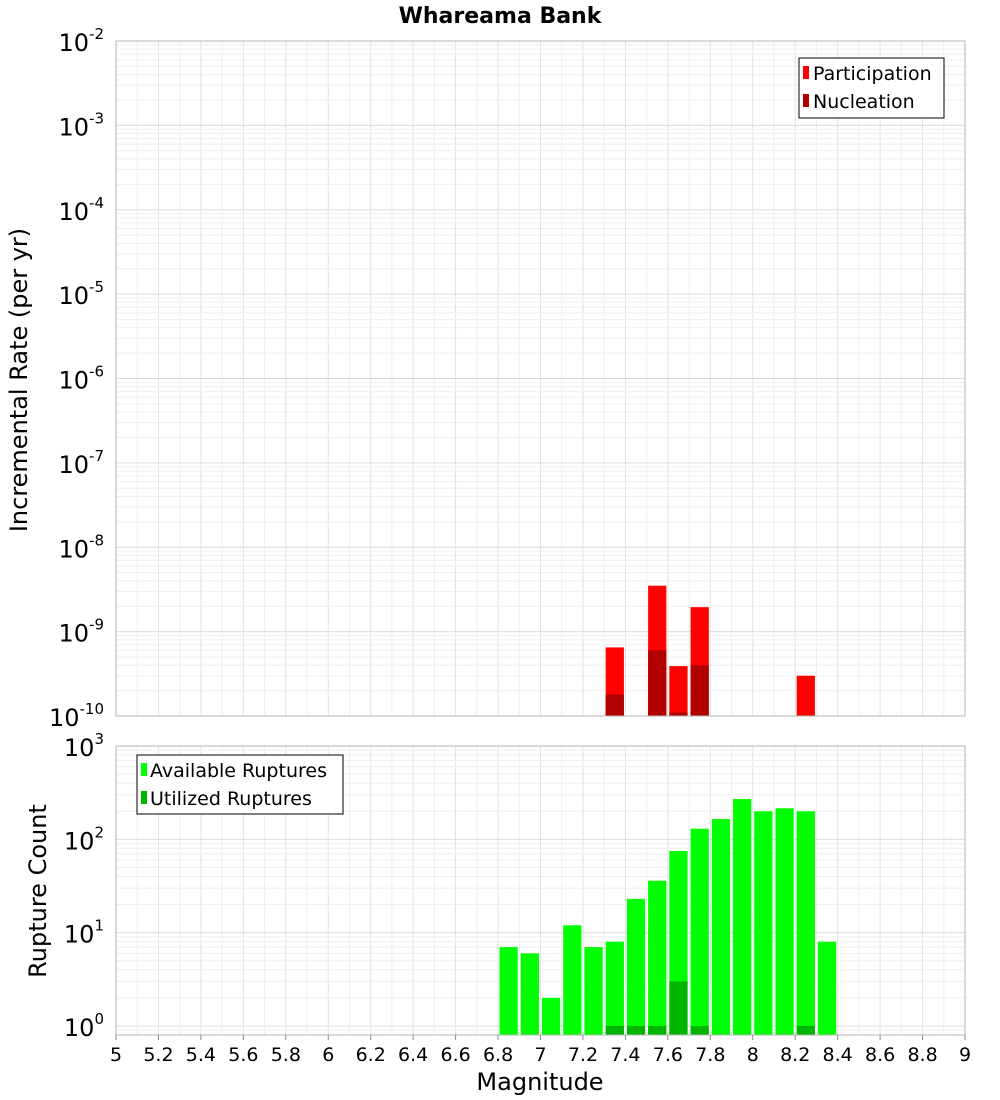 Image resolution: width=1000 pixels, height=1100 pixels. I want to click on y-tick-label: 10⁻⁶, so click(81, 379).